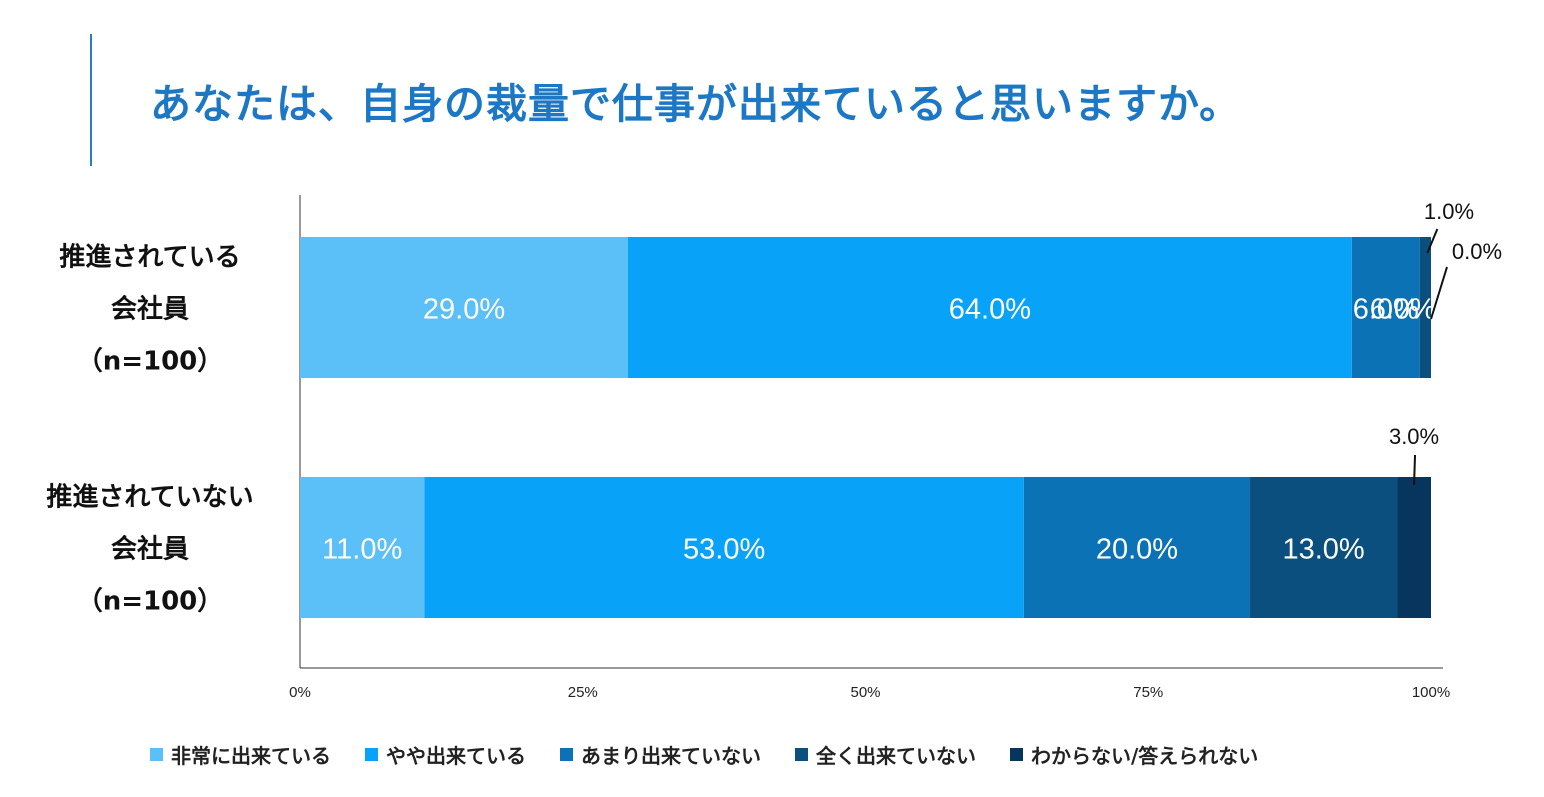 The height and width of the screenshot is (797, 1544). What do you see at coordinates (896, 756) in the screenshot?
I see `legend-label: 全く出来ていない` at bounding box center [896, 756].